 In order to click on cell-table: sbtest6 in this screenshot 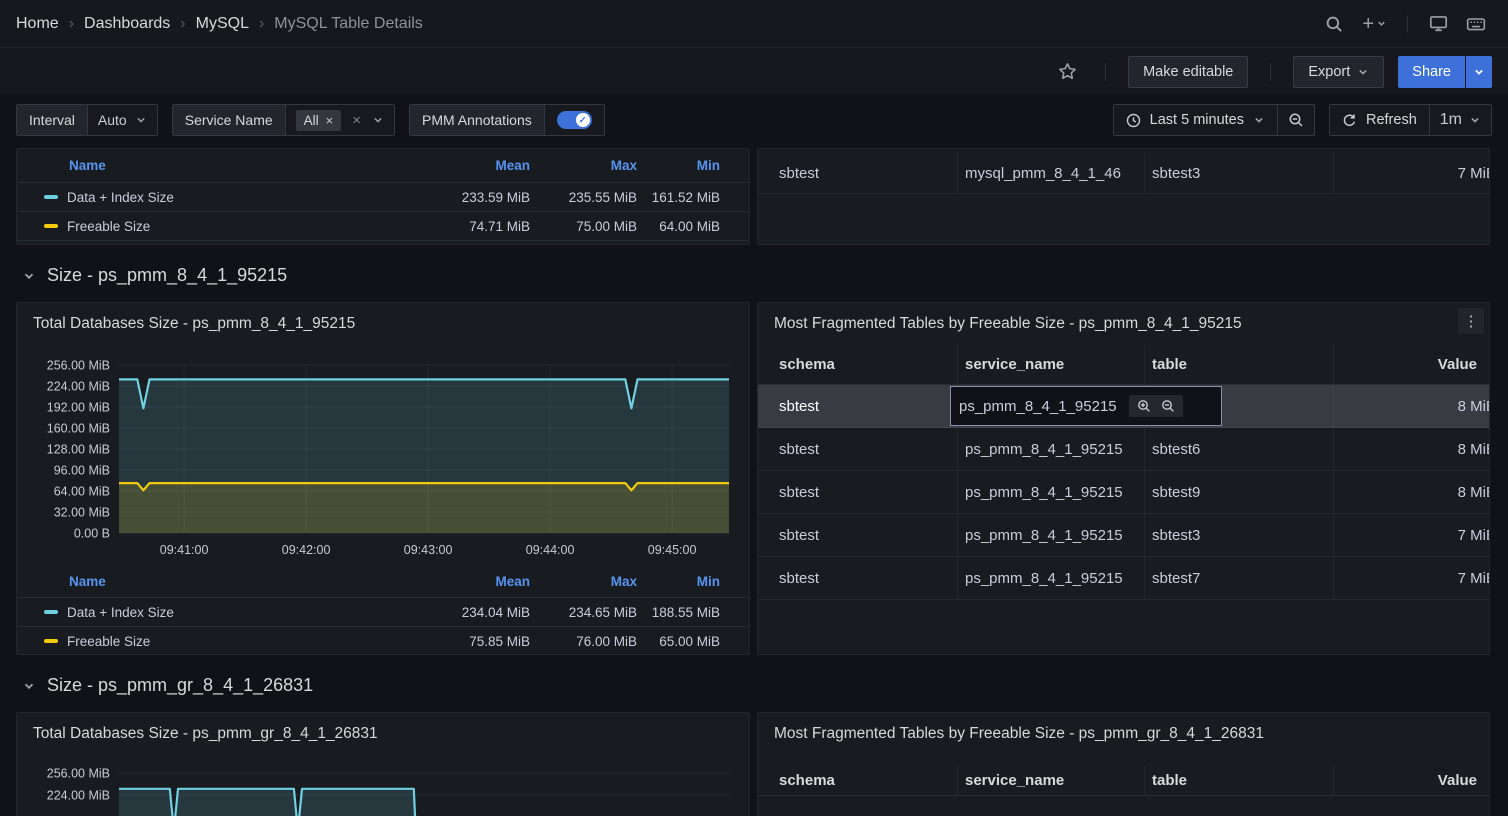, I will do `click(1239, 449)`.